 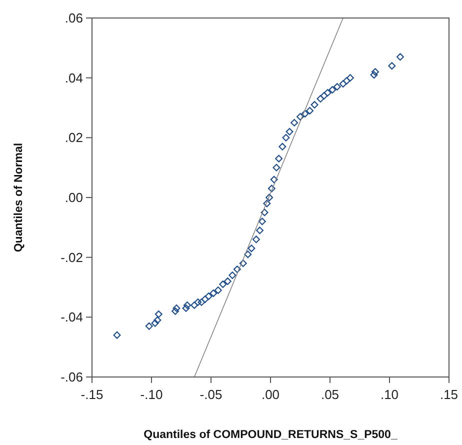 What do you see at coordinates (71, 377) in the screenshot?
I see `y-tick-label: -.06` at bounding box center [71, 377].